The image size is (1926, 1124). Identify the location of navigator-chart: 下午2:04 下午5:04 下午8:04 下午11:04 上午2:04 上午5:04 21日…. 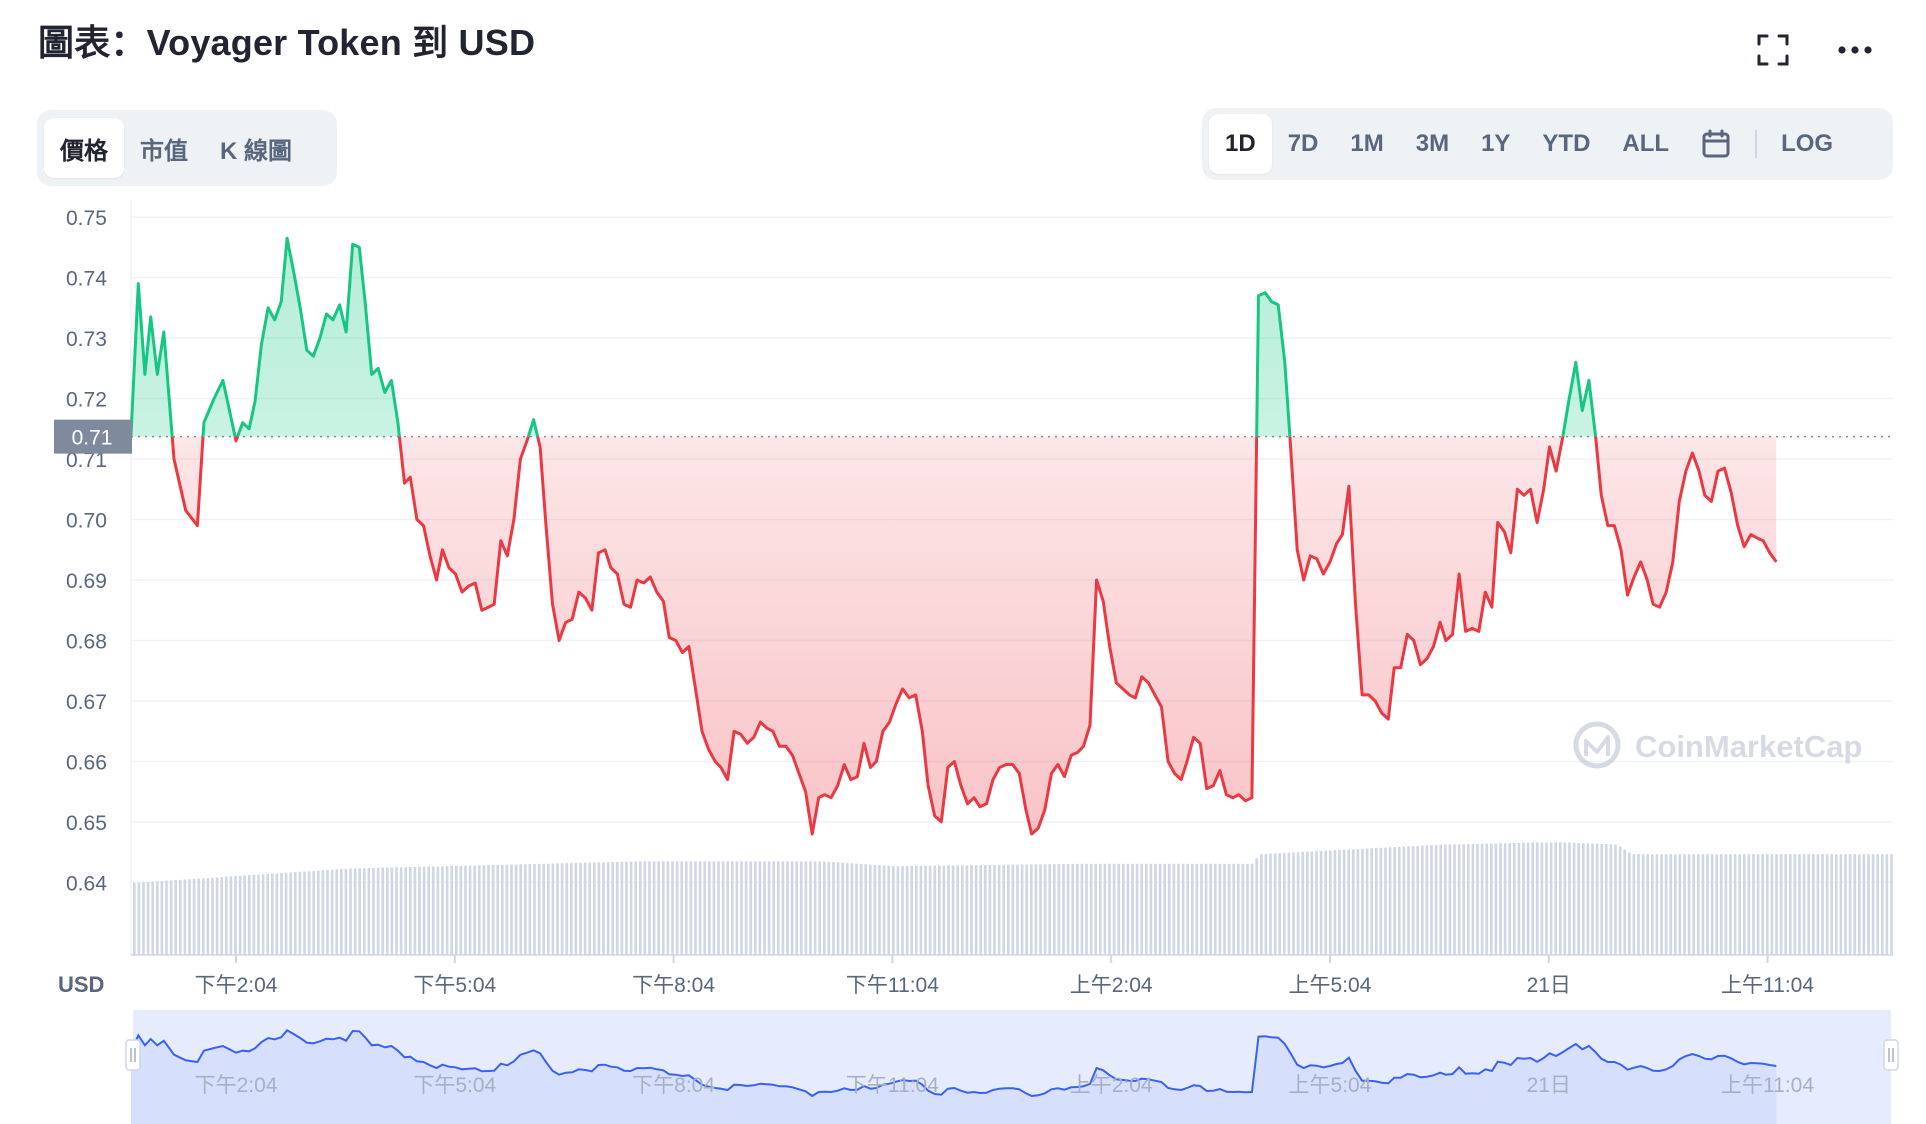
(963, 1066).